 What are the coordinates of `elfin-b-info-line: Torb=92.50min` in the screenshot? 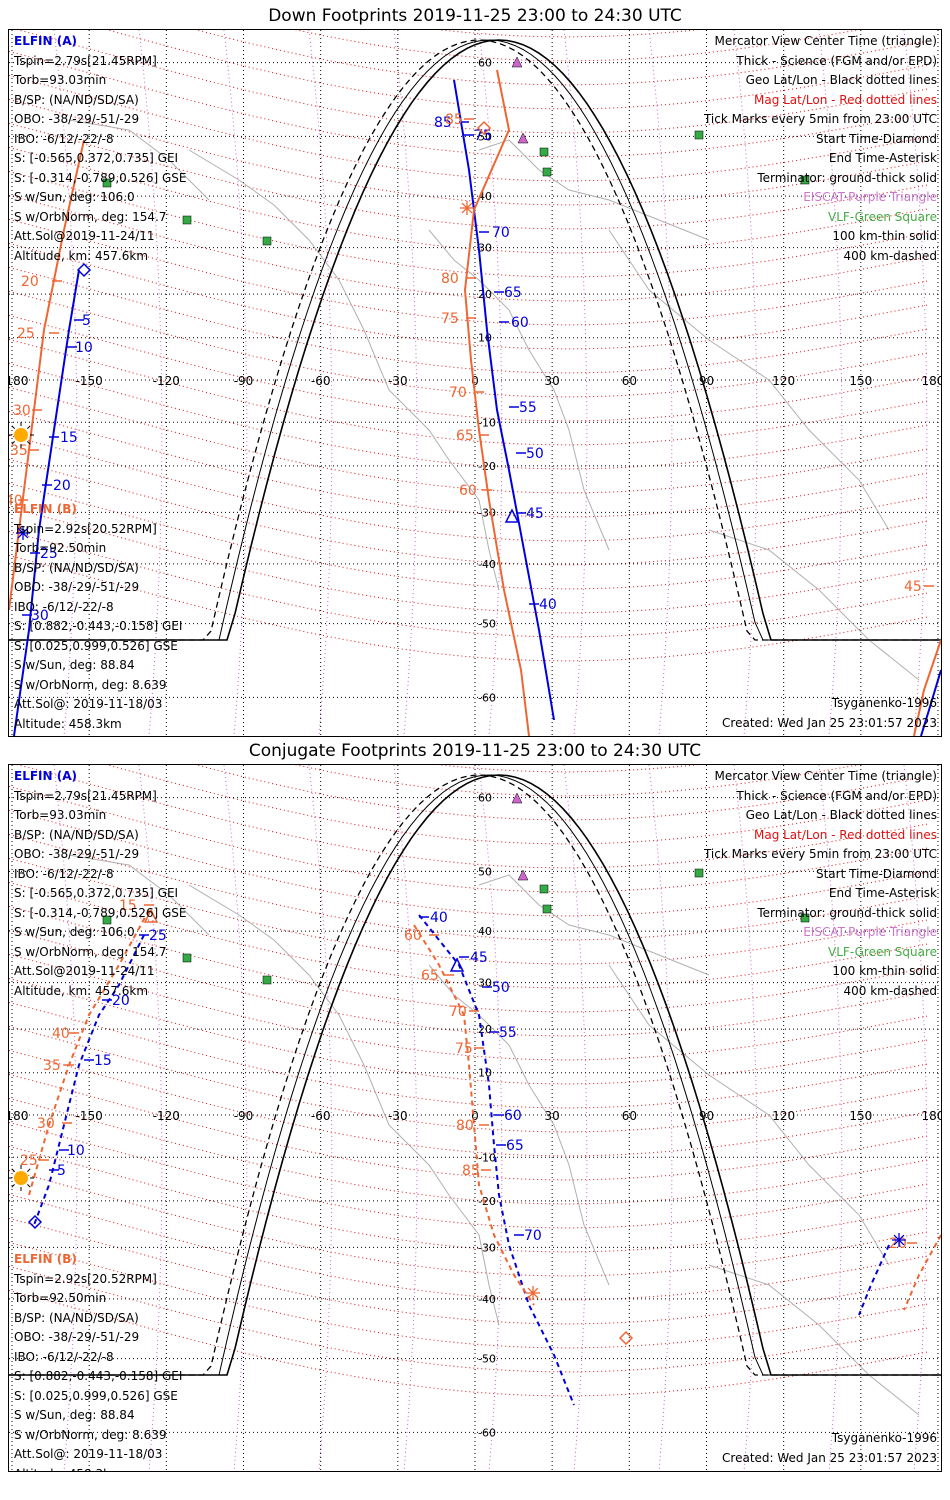 It's located at (60, 548).